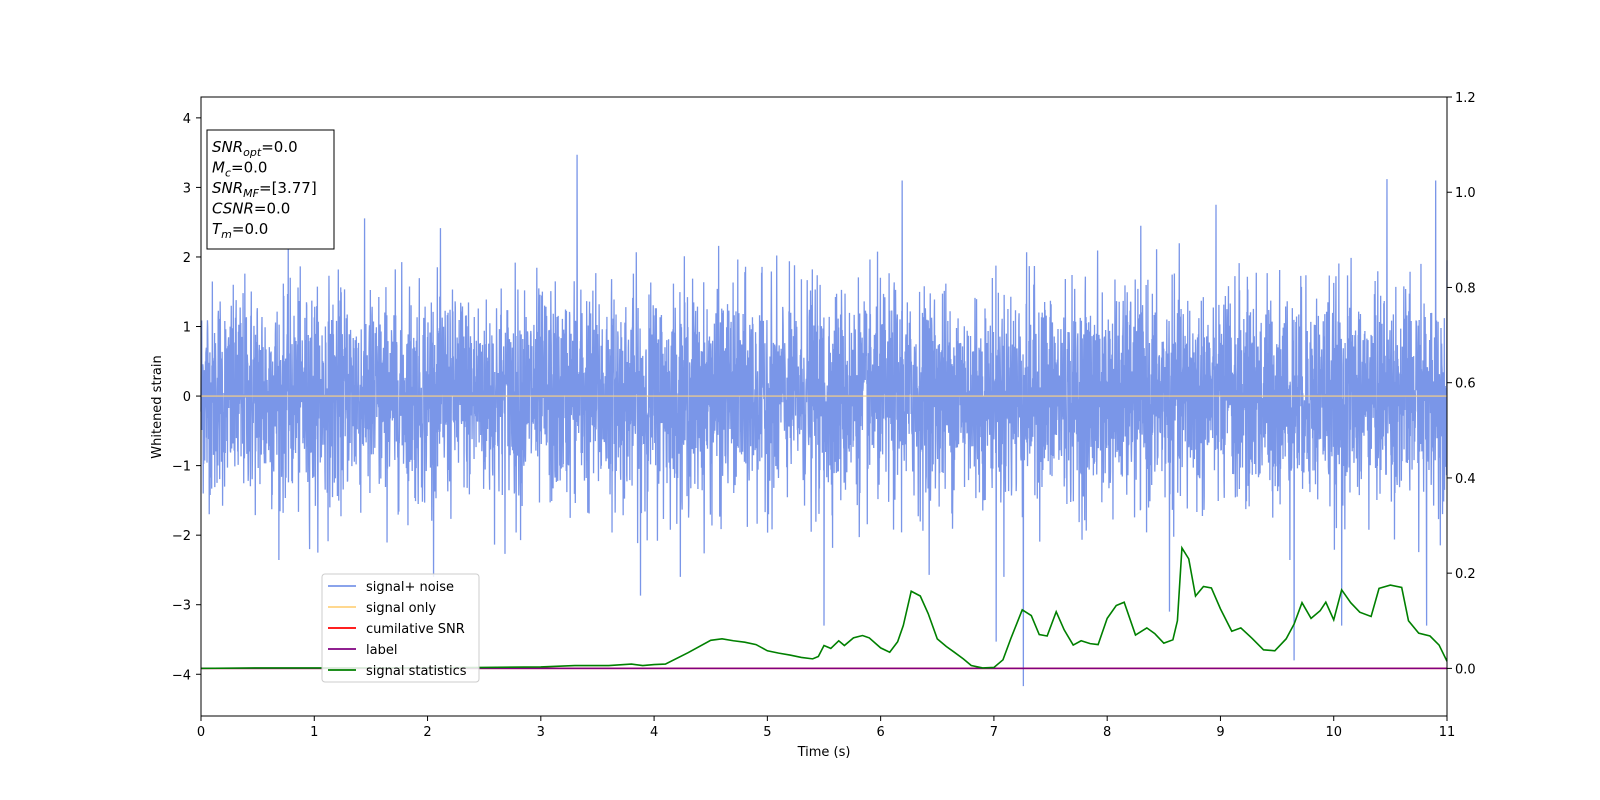  I want to click on y-right-tick-label: 0.4, so click(1465, 479).